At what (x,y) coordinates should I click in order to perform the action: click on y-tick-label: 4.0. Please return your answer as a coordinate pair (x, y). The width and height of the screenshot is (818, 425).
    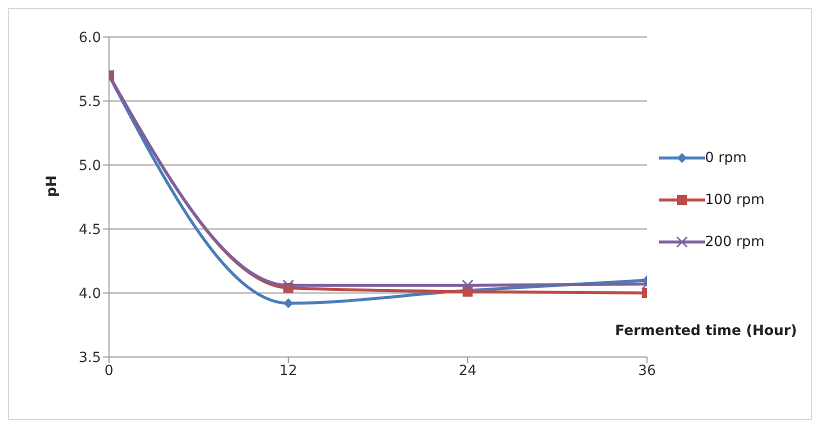
    Looking at the image, I should click on (89, 294).